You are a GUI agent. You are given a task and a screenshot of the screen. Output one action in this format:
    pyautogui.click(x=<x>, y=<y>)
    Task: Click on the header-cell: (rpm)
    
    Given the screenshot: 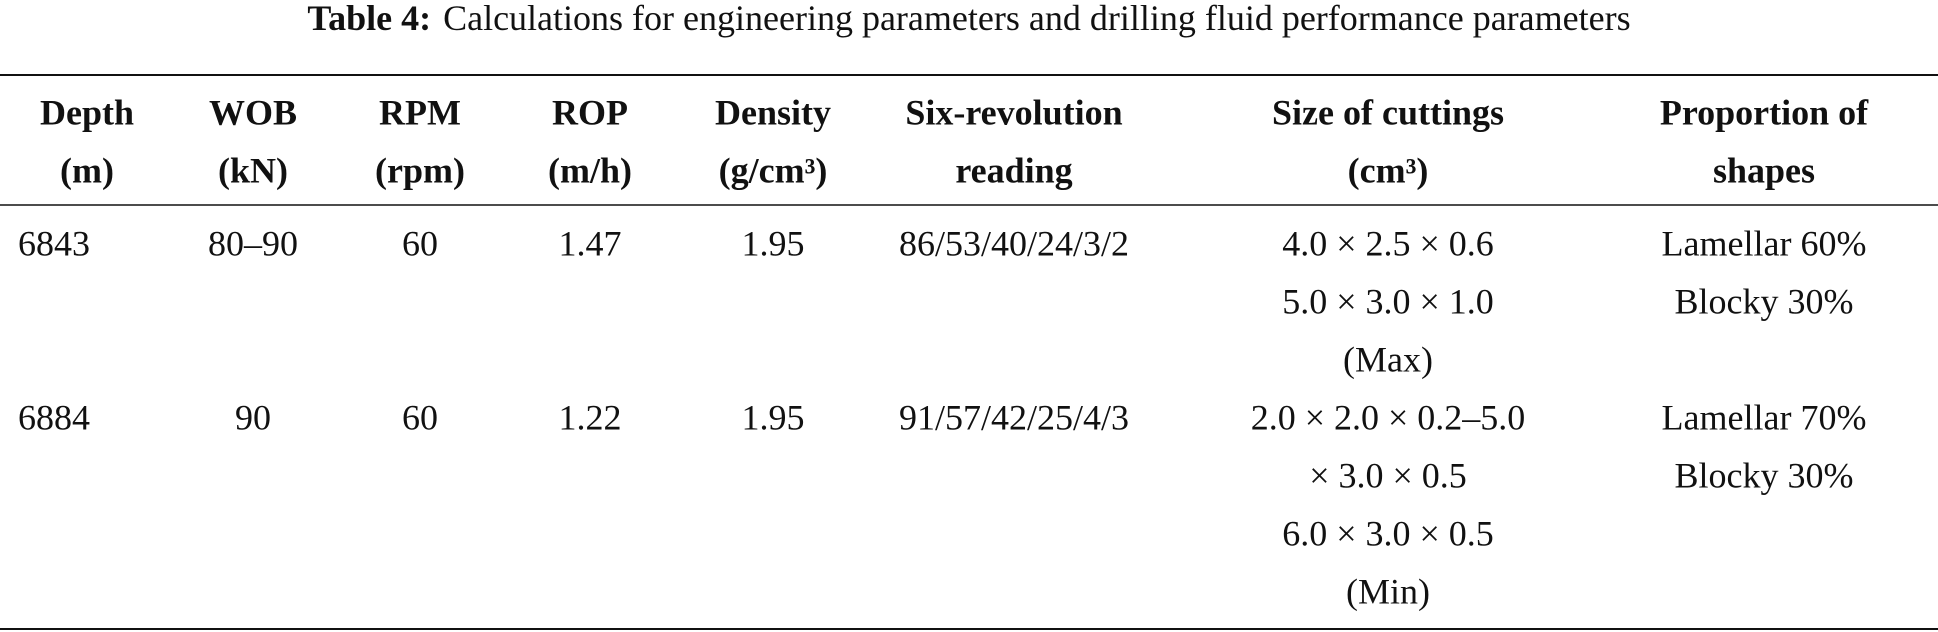 What is the action you would take?
    pyautogui.click(x=420, y=170)
    